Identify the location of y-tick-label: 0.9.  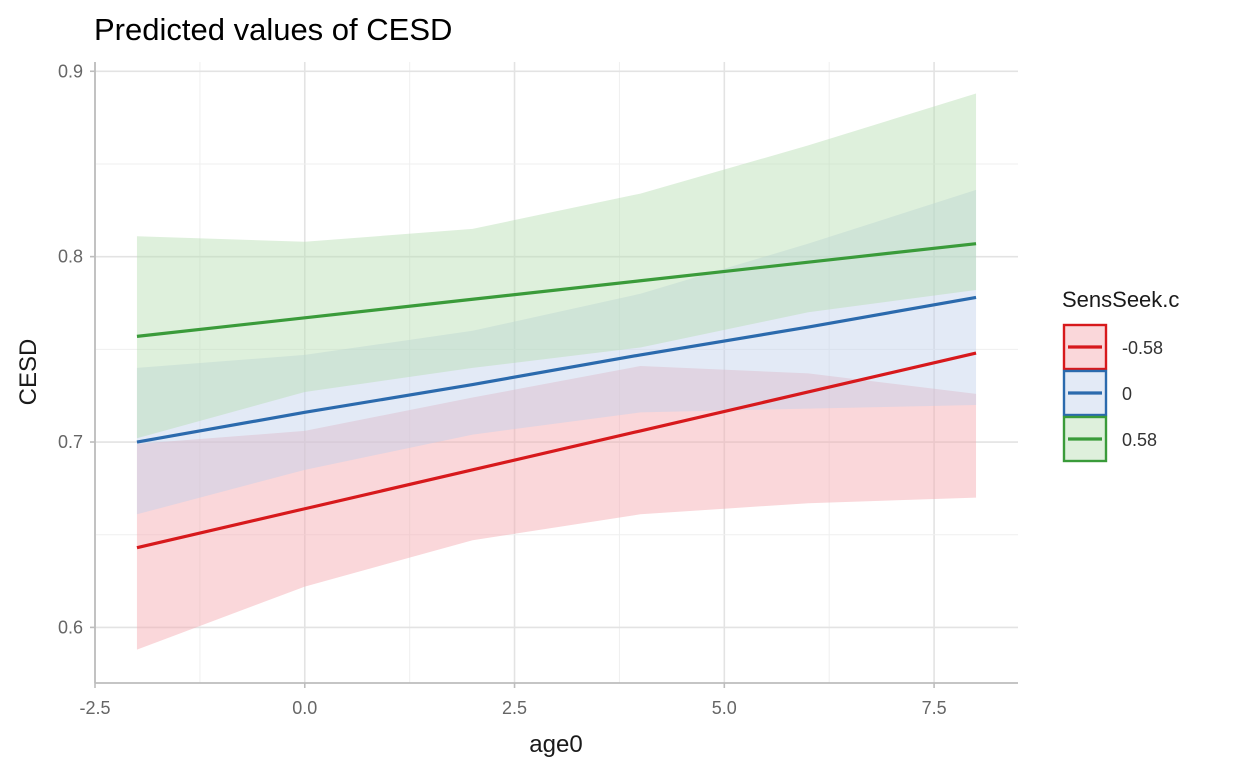
(70, 71).